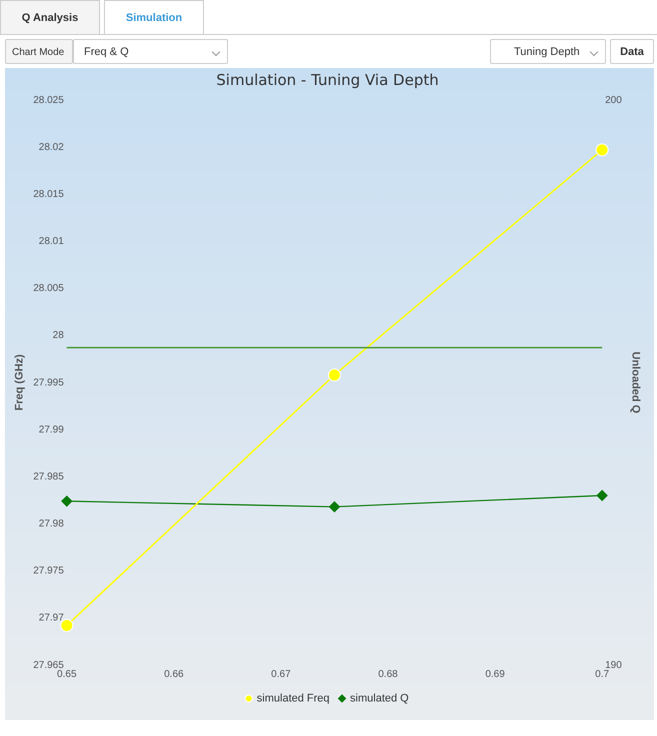 This screenshot has width=657, height=736. Describe the element at coordinates (39, 51) in the screenshot. I see `text: Chart Mode` at that location.